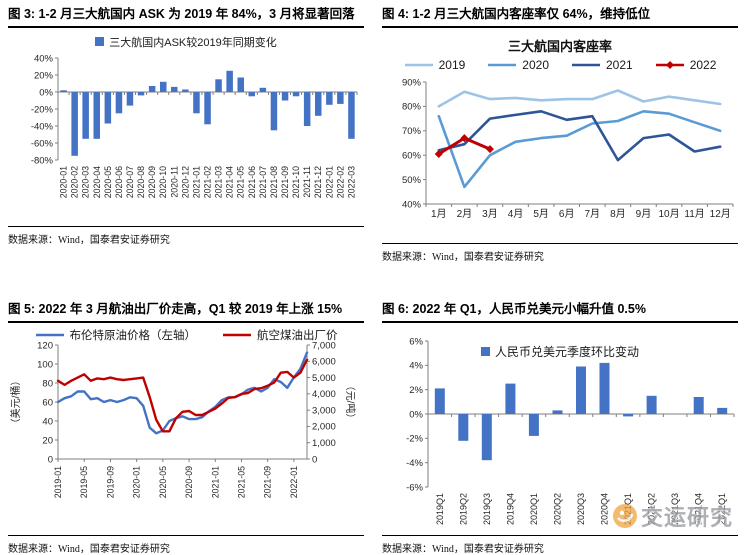  Describe the element at coordinates (485, 351) in the screenshot. I see `legend-swatch-square` at that location.